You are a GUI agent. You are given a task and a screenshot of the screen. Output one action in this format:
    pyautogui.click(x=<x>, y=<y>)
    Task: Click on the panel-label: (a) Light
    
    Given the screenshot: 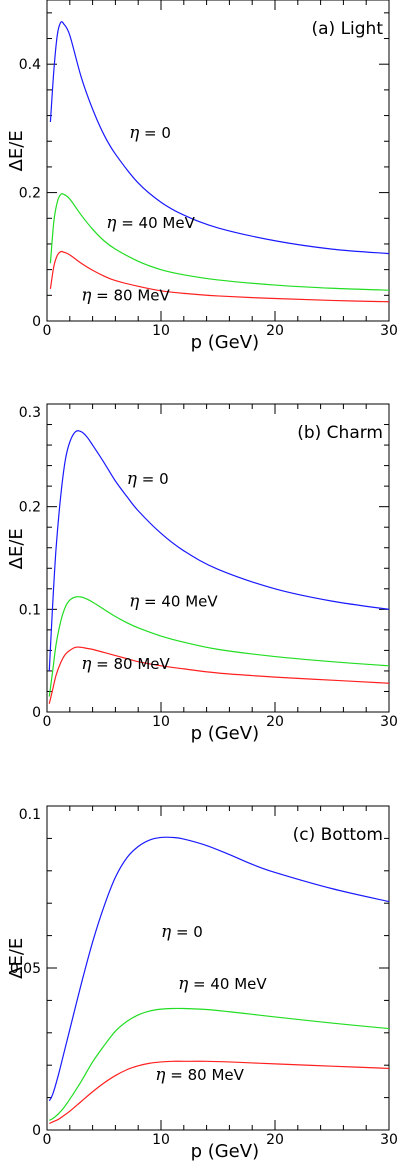 What is the action you would take?
    pyautogui.click(x=347, y=29)
    